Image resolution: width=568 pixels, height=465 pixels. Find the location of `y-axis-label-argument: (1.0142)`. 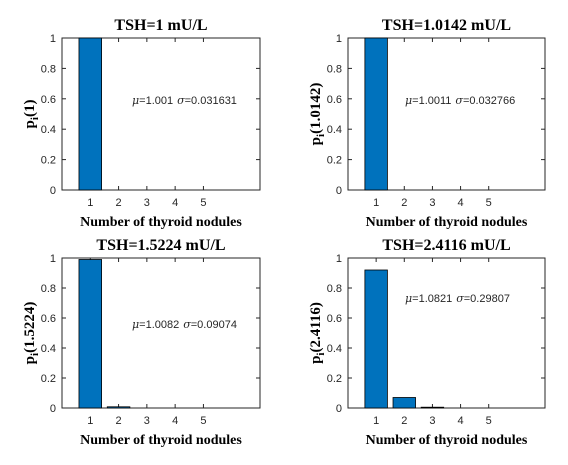

y-axis-label-argument: (1.0142) is located at coordinates (316, 108).